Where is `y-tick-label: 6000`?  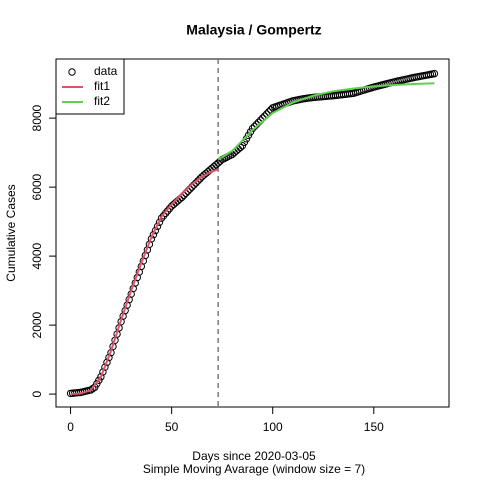
y-tick-label: 6000 is located at coordinates (37, 186).